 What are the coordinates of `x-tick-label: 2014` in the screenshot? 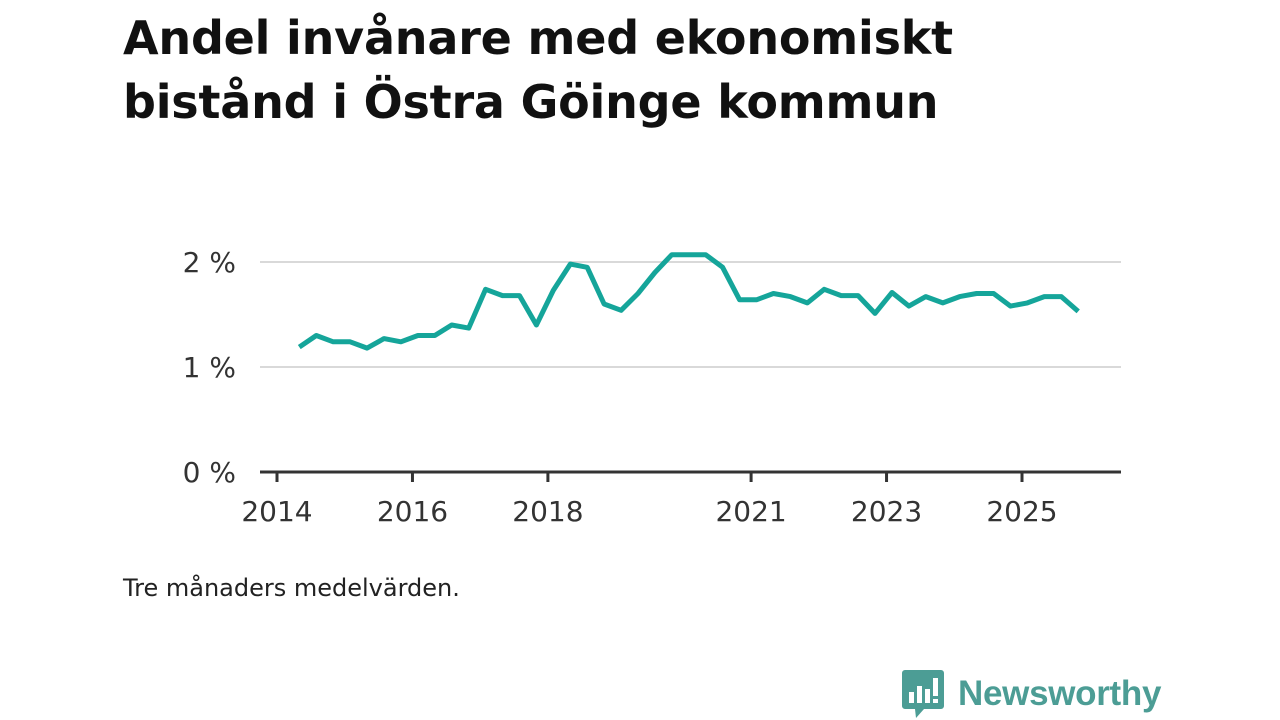 It's located at (276, 511).